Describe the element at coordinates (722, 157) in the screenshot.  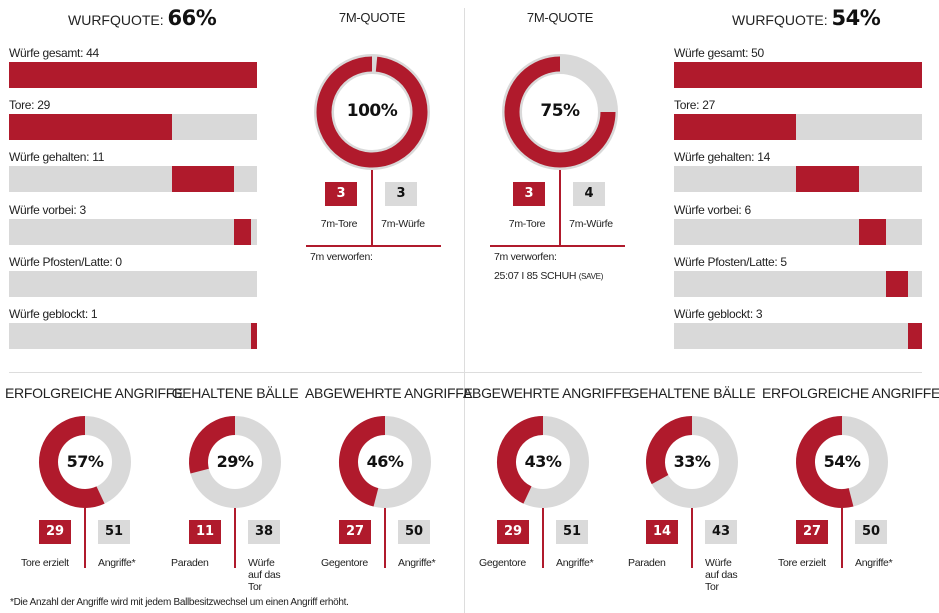
I see `bar-label: Würfe gehalten: 14` at that location.